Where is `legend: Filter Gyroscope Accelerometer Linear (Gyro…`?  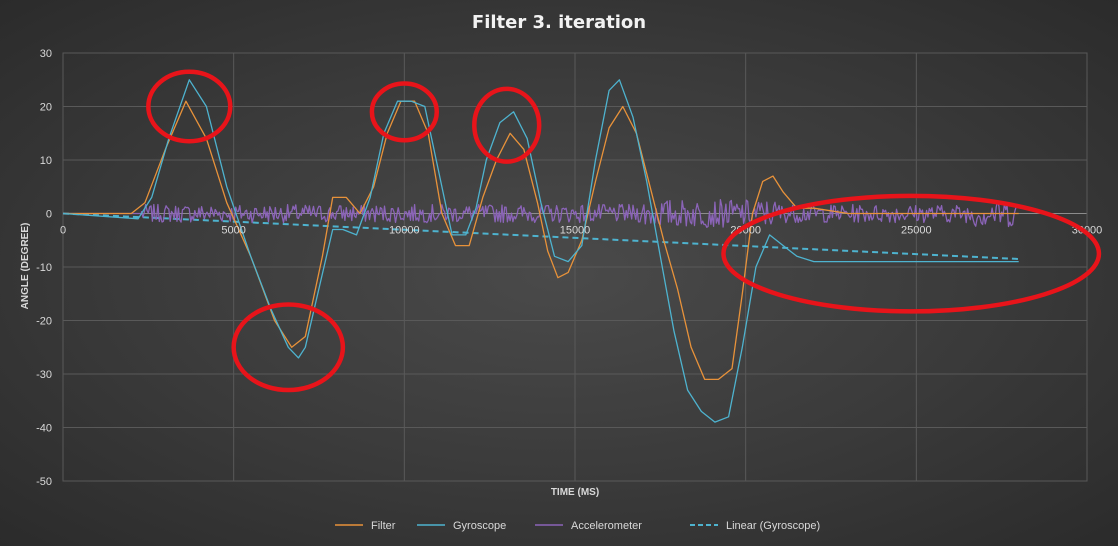 legend: Filter Gyroscope Accelerometer Linear (Gyro… is located at coordinates (577, 526).